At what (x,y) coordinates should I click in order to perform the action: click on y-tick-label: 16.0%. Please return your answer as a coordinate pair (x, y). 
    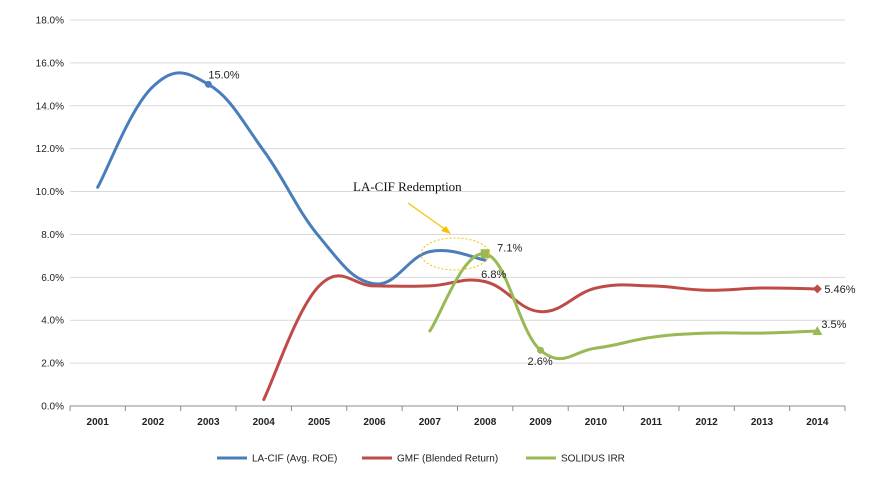
    Looking at the image, I should click on (50, 63).